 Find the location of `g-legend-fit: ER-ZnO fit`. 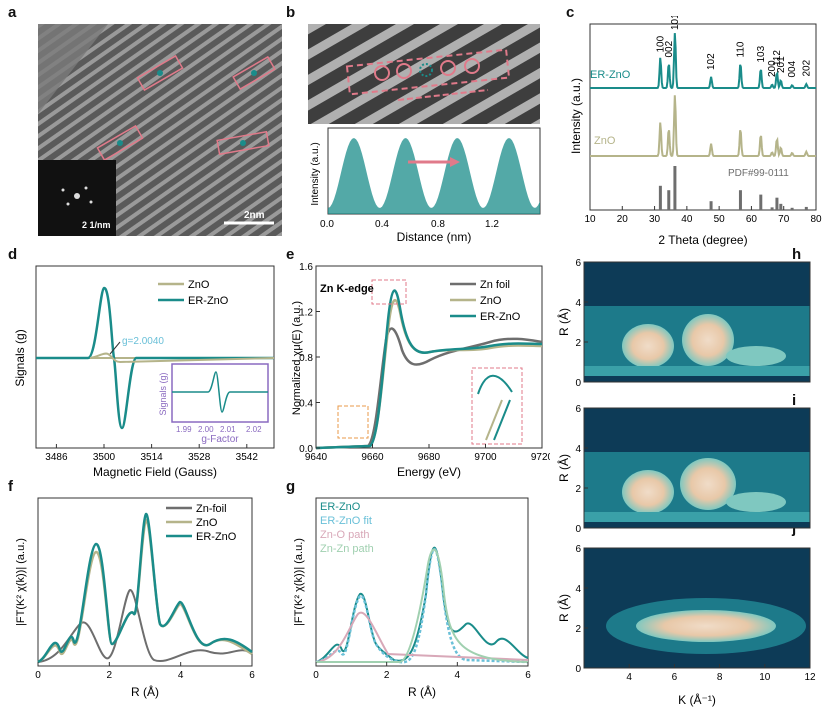

g-legend-fit: ER-ZnO fit is located at coordinates (346, 521).